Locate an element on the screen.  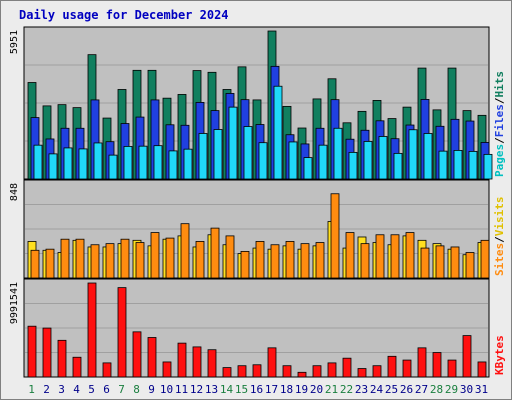
x-tick-label-day-4: 4 is located at coordinates (76, 389).